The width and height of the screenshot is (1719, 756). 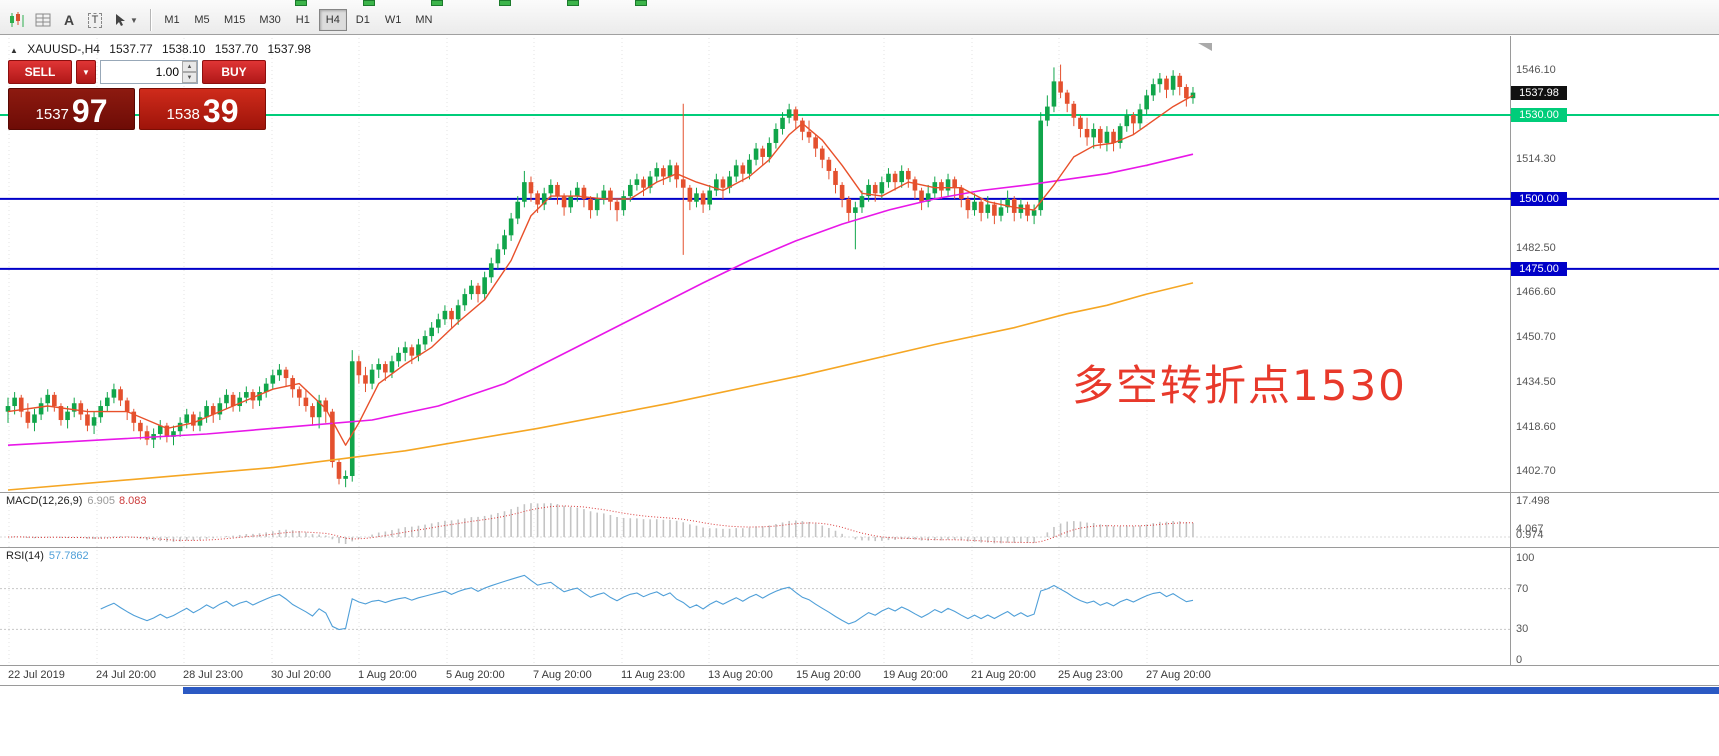 I want to click on buy-price-pips: 39, so click(x=220, y=111).